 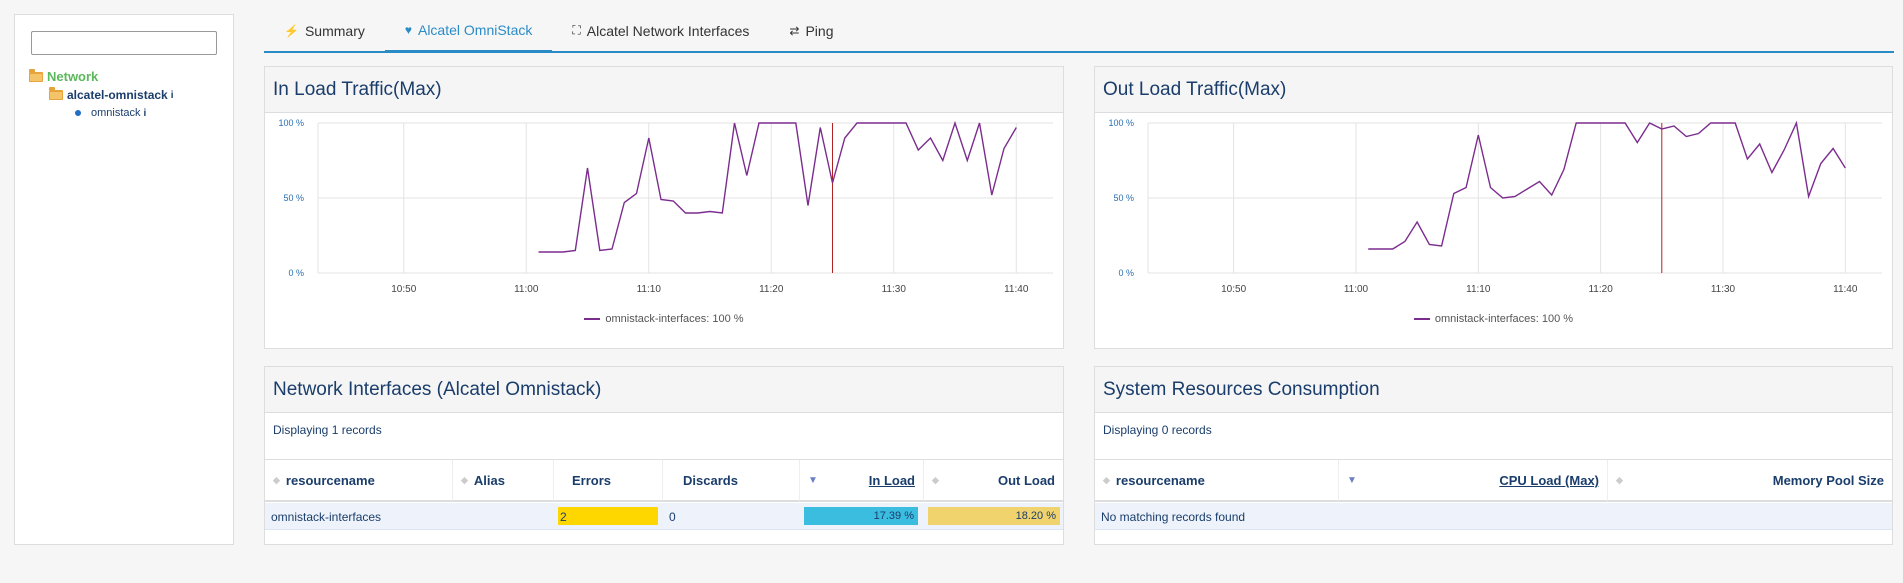 I want to click on exchange-icon: ⇄, so click(x=794, y=30).